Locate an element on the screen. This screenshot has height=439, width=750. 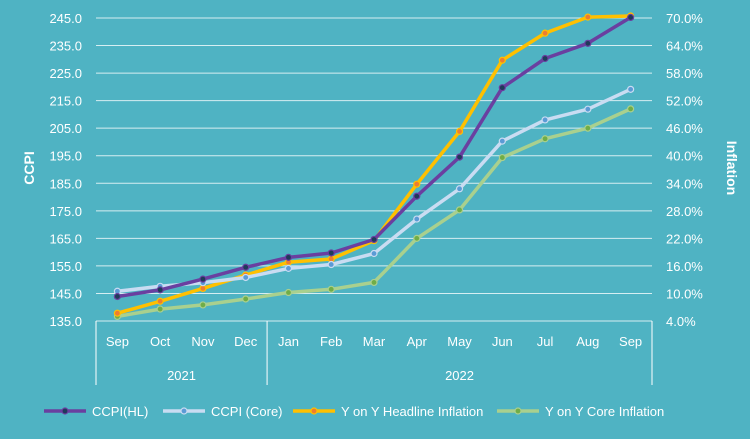
left-tick-label: 245.0 is located at coordinates (65, 18).